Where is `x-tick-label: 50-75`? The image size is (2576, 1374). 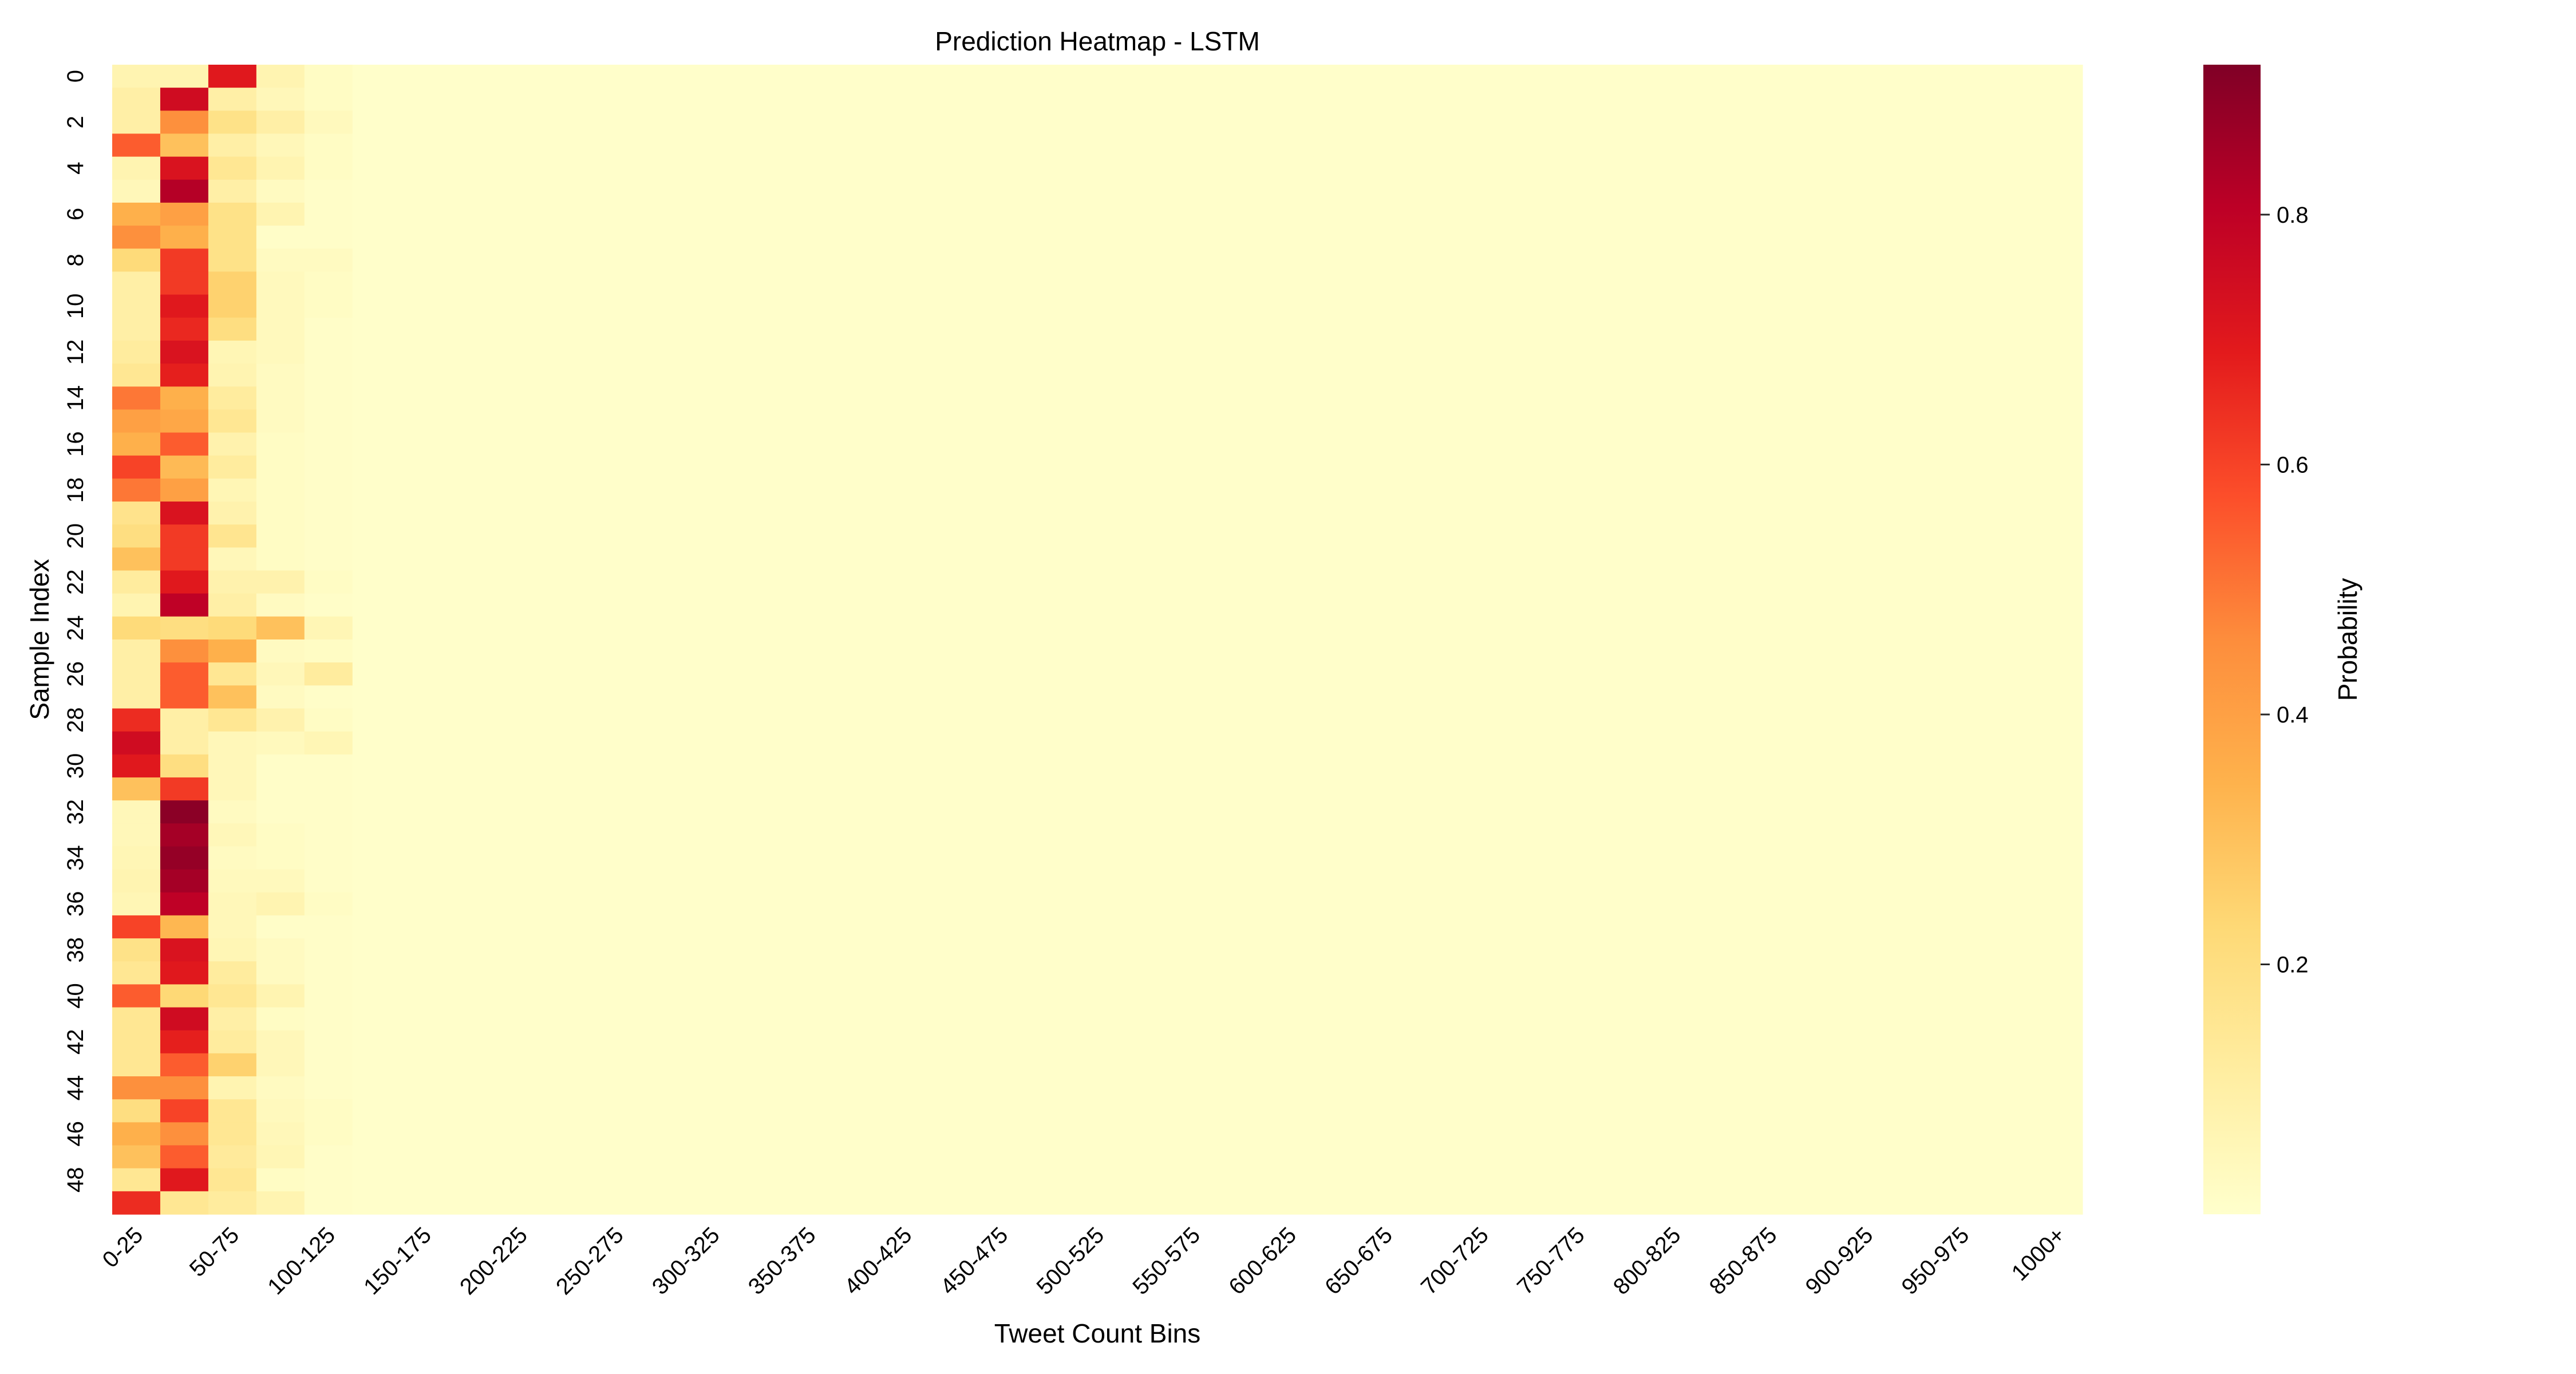
x-tick-label: 50-75 is located at coordinates (214, 1251).